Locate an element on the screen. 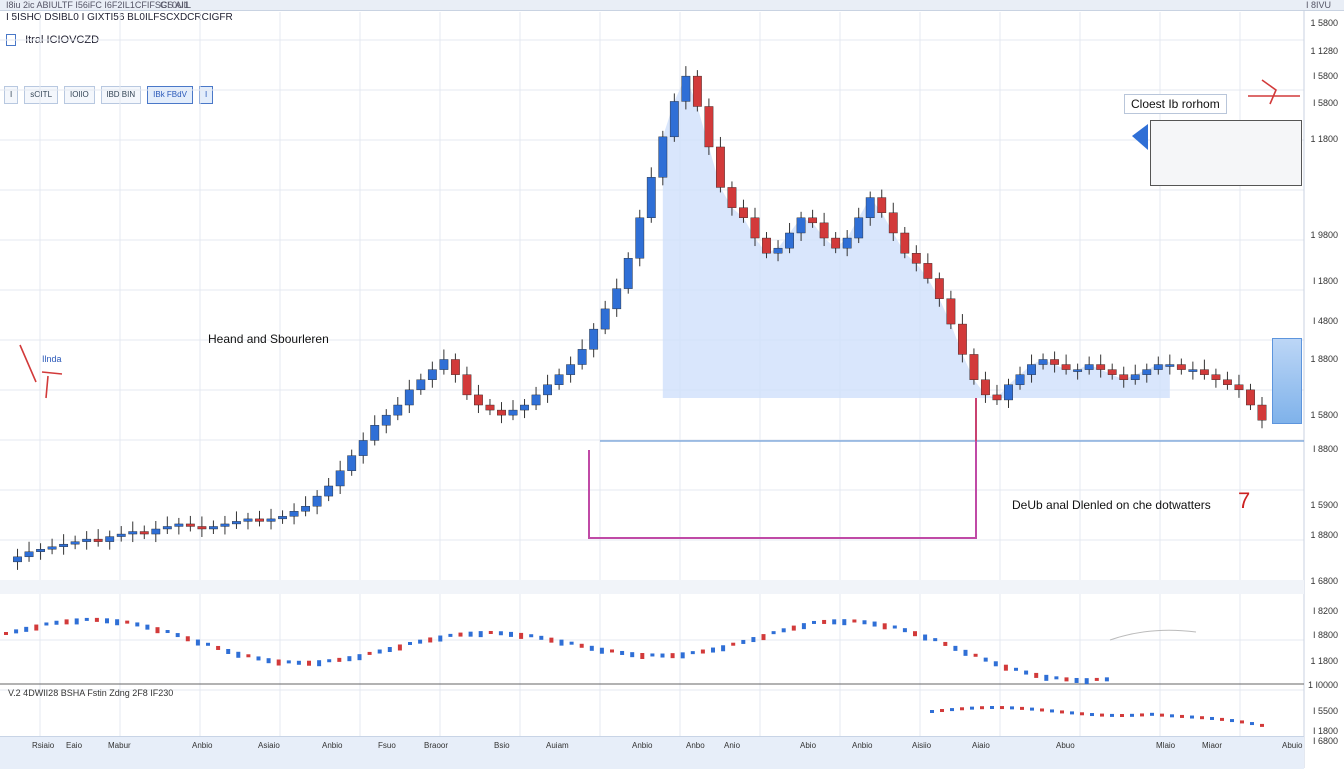 The image size is (1344, 769). y-tick-label: 1 1800 is located at coordinates (1324, 661).